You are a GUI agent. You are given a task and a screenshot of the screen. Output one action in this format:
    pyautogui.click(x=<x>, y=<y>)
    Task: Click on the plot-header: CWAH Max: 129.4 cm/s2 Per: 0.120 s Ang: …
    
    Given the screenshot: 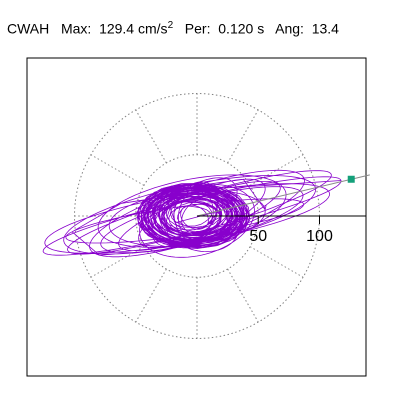 What is the action you would take?
    pyautogui.click(x=173, y=27)
    